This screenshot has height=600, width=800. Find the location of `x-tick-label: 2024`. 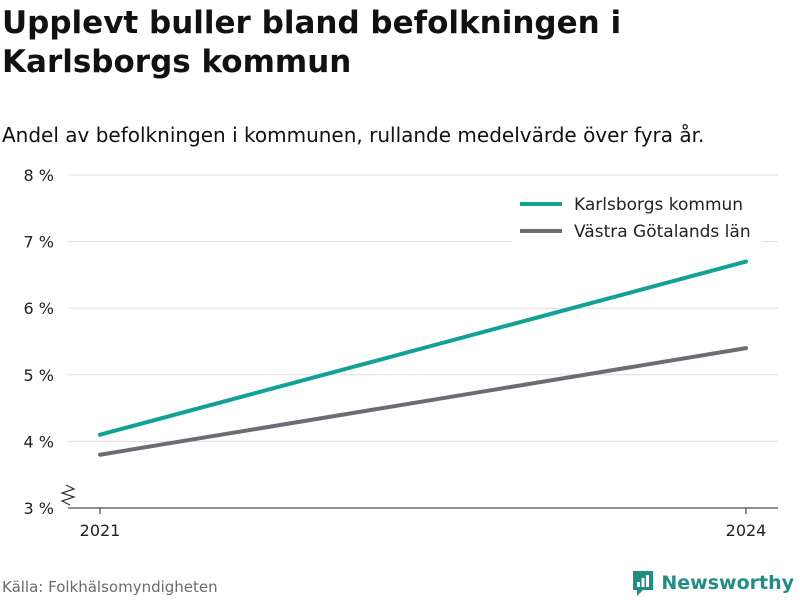

x-tick-label: 2024 is located at coordinates (746, 530).